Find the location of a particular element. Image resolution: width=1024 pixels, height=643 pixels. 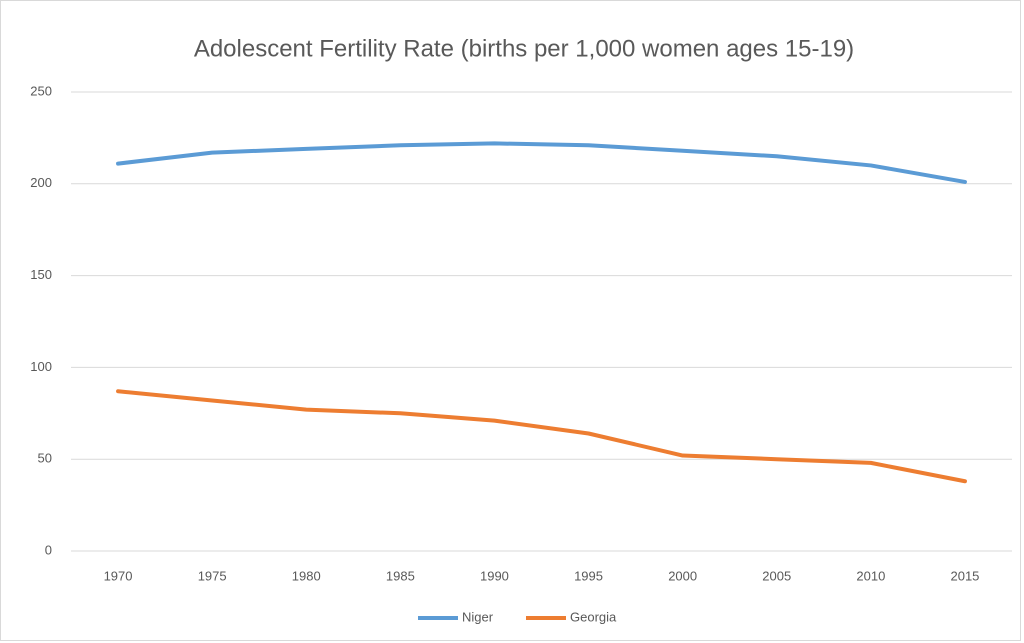

legend-label: Georgia is located at coordinates (593, 616).